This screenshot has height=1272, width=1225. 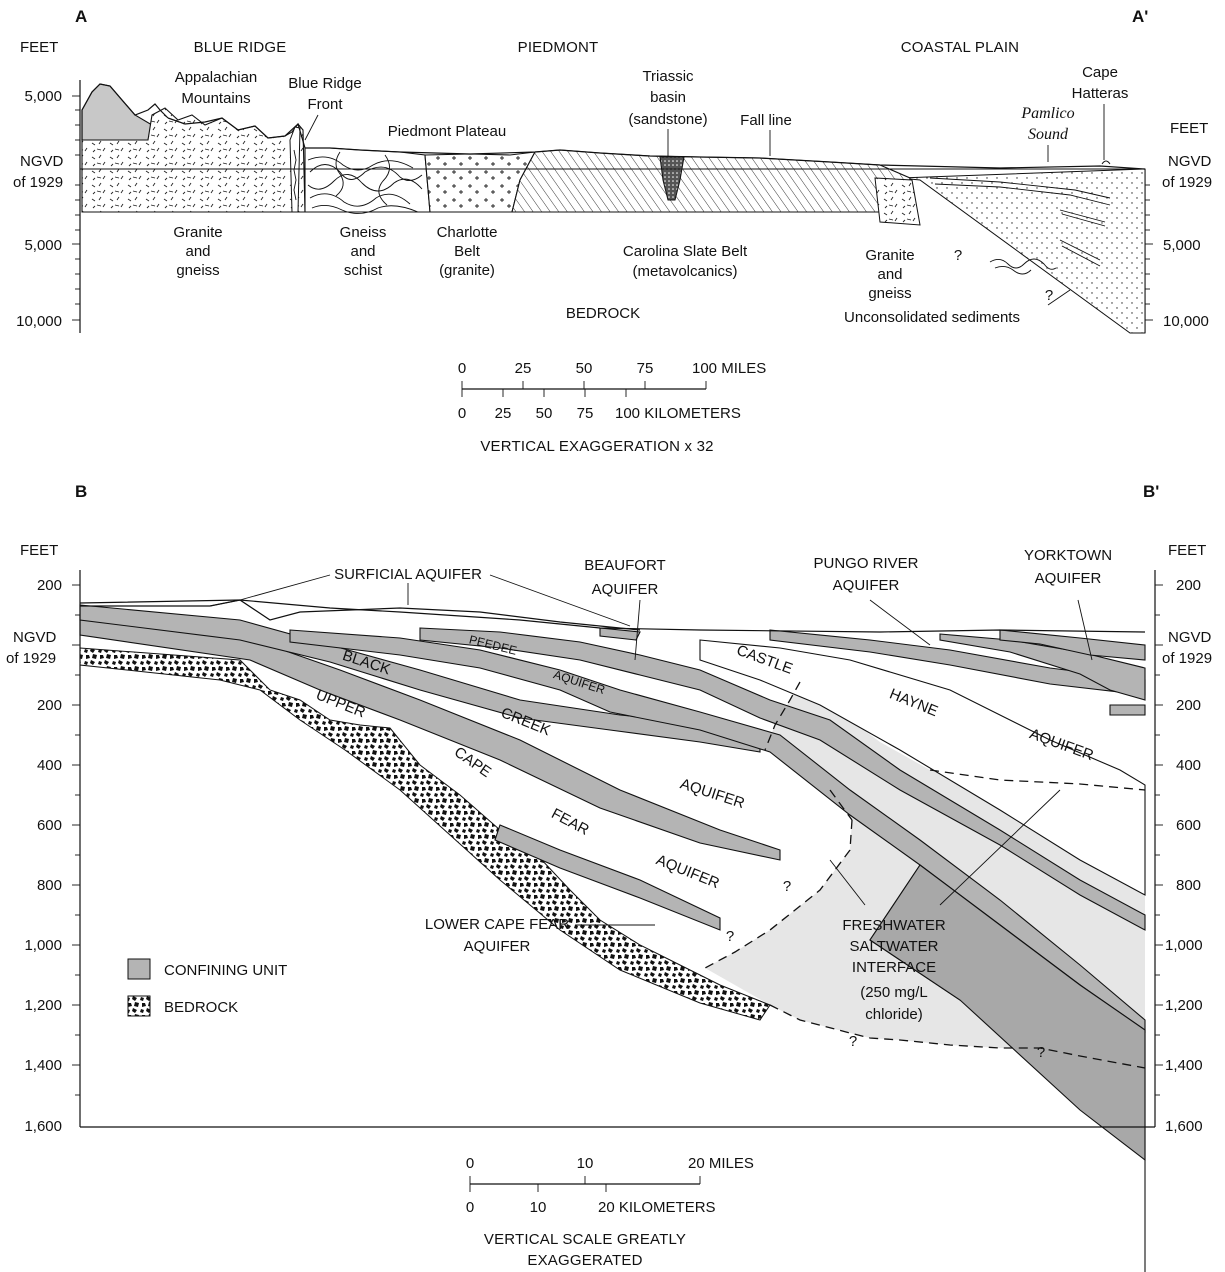 I want to click on label-brf-2: Front, so click(x=325, y=104).